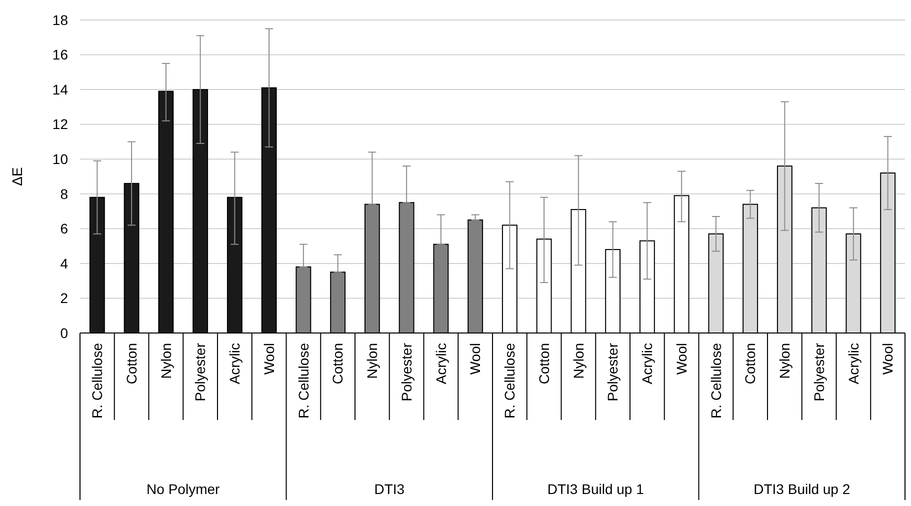  I want to click on y-axis-title: ΔE, so click(17, 176).